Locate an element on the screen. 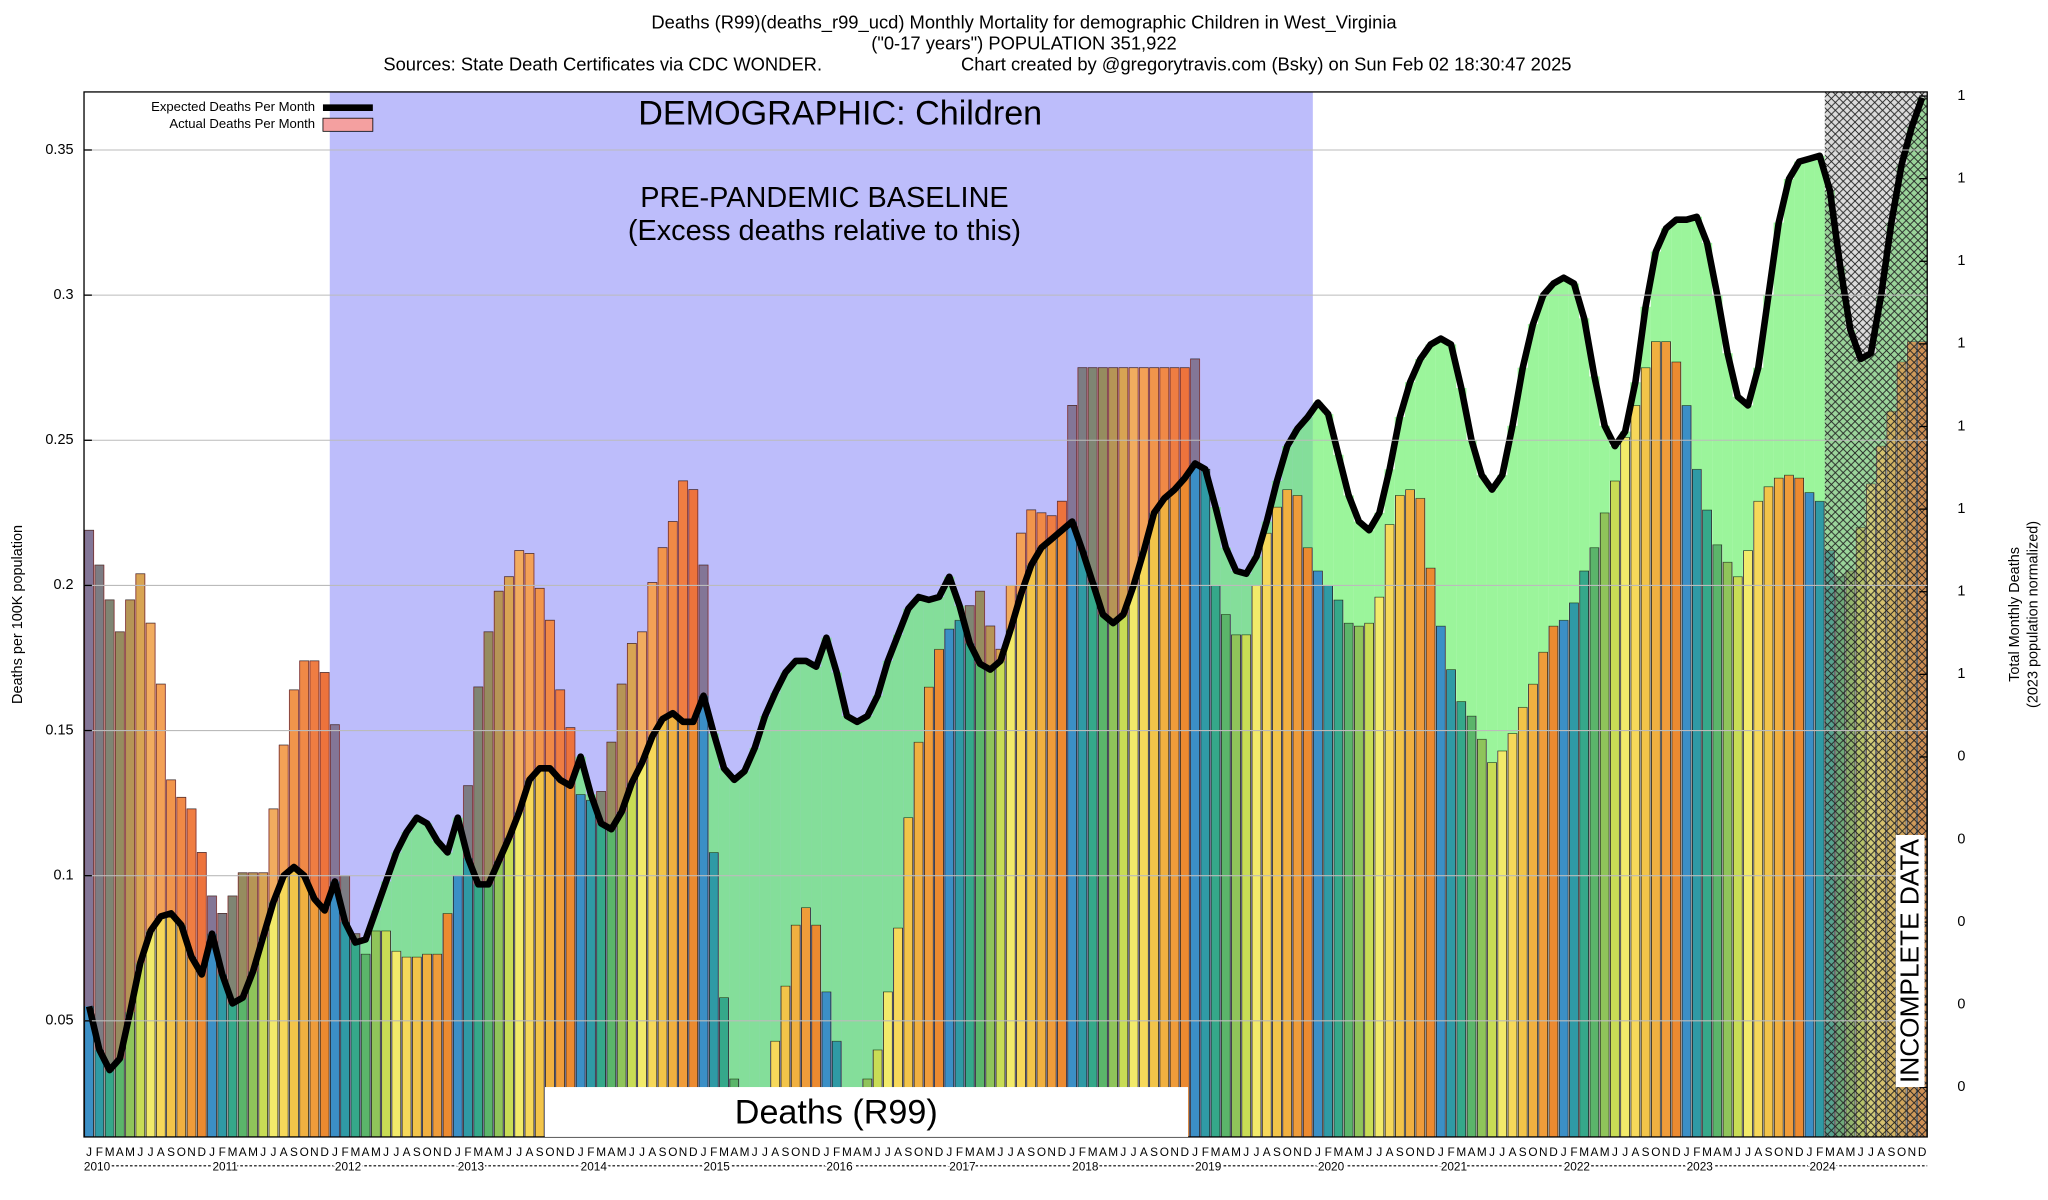 The width and height of the screenshot is (2048, 1200). y-tick-label: 0.15 is located at coordinates (59, 730).